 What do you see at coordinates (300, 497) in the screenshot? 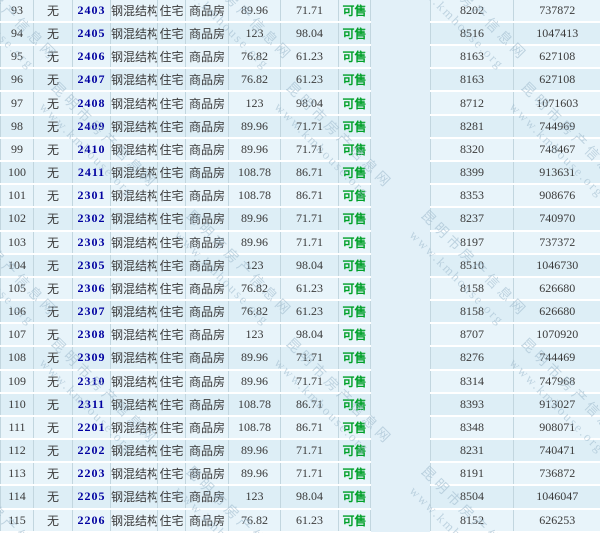
I see `table-row: 114 无 2205 钢混结构 住宅 商品房 123 98.04 可售 8504 1046047` at bounding box center [300, 497].